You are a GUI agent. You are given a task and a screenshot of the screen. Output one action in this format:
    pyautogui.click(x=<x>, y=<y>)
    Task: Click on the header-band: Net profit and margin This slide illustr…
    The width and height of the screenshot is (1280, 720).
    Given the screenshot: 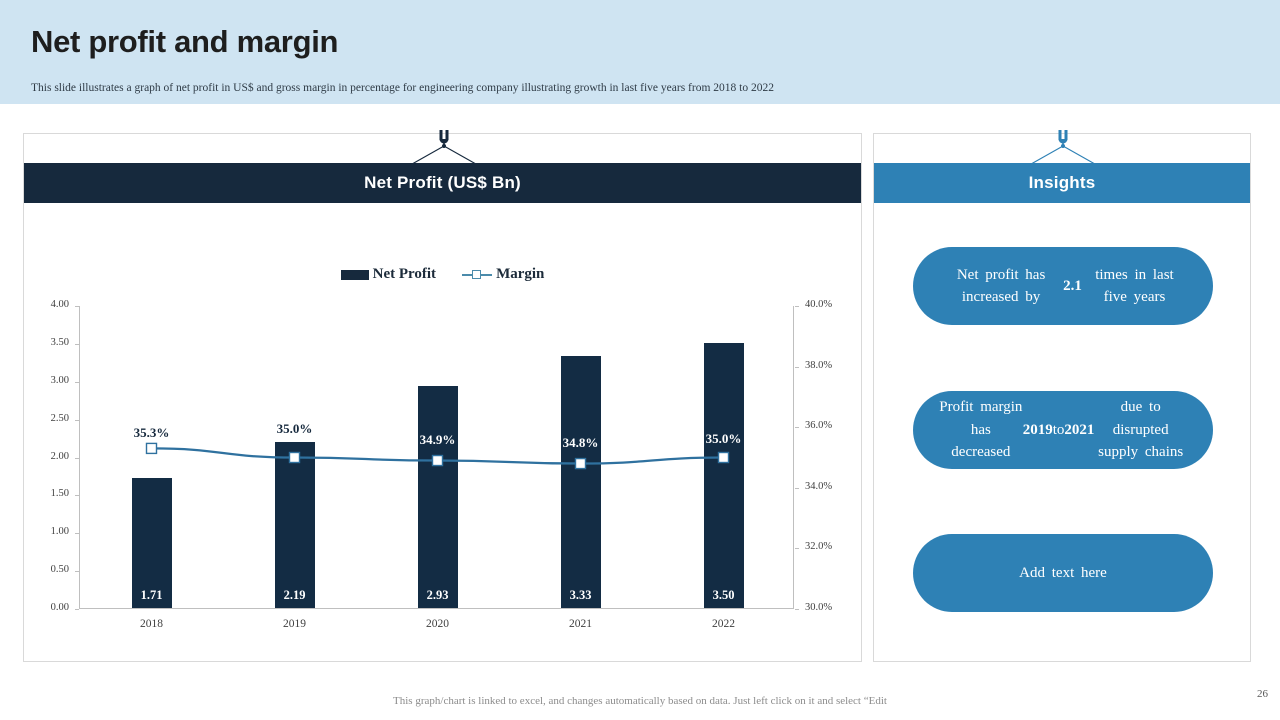 What is the action you would take?
    pyautogui.click(x=640, y=52)
    